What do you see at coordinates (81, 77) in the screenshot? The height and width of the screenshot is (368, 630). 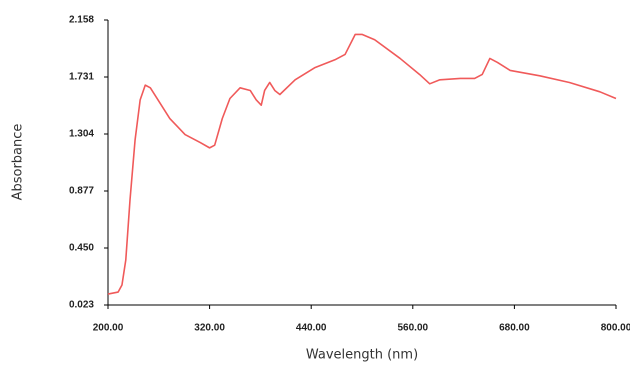 I see `y-tick-label: 1.731` at bounding box center [81, 77].